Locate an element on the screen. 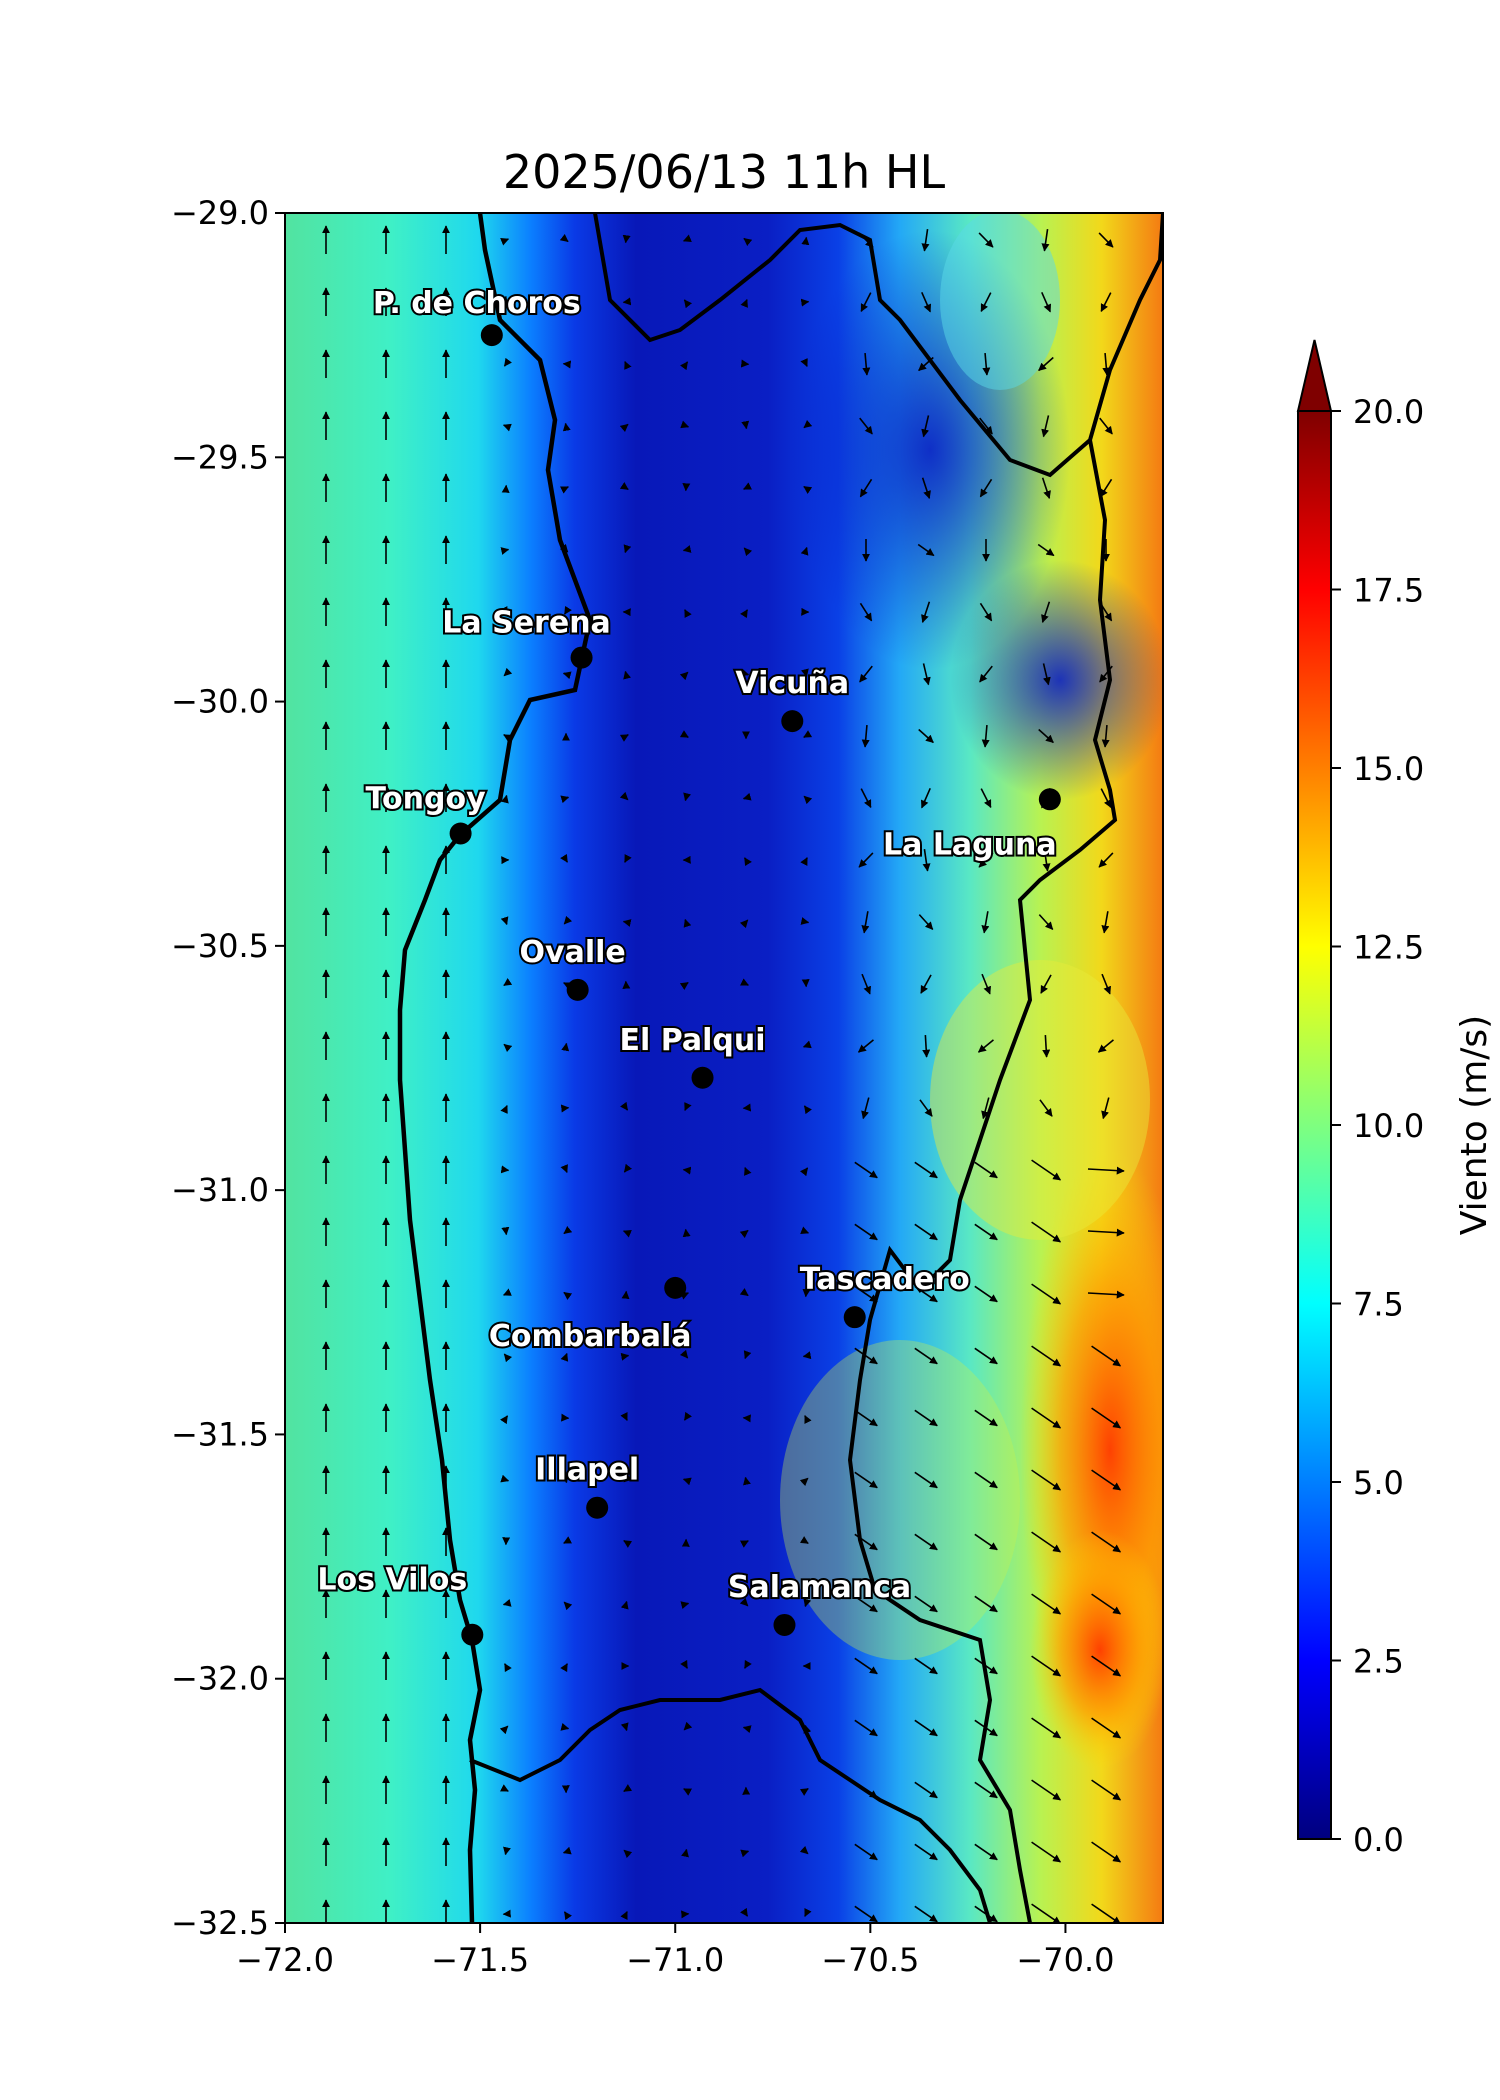  colorbar-extend-arrow is located at coordinates (1314, 375).